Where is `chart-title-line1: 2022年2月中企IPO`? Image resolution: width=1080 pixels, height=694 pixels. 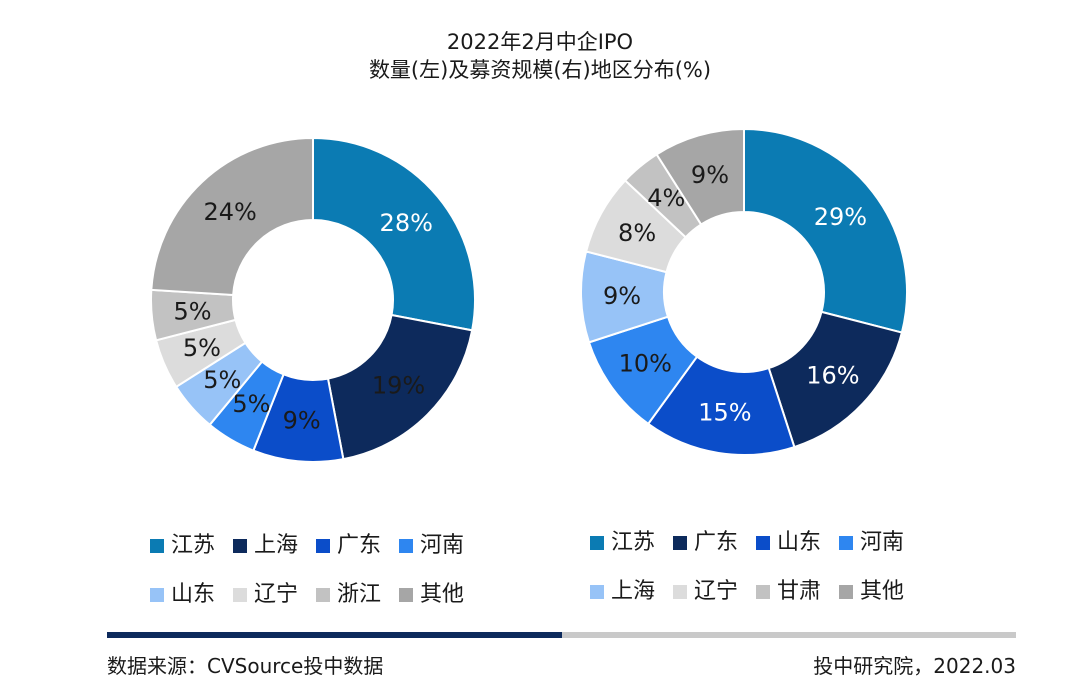
chart-title-line1: 2022年2月中企IPO is located at coordinates (540, 42).